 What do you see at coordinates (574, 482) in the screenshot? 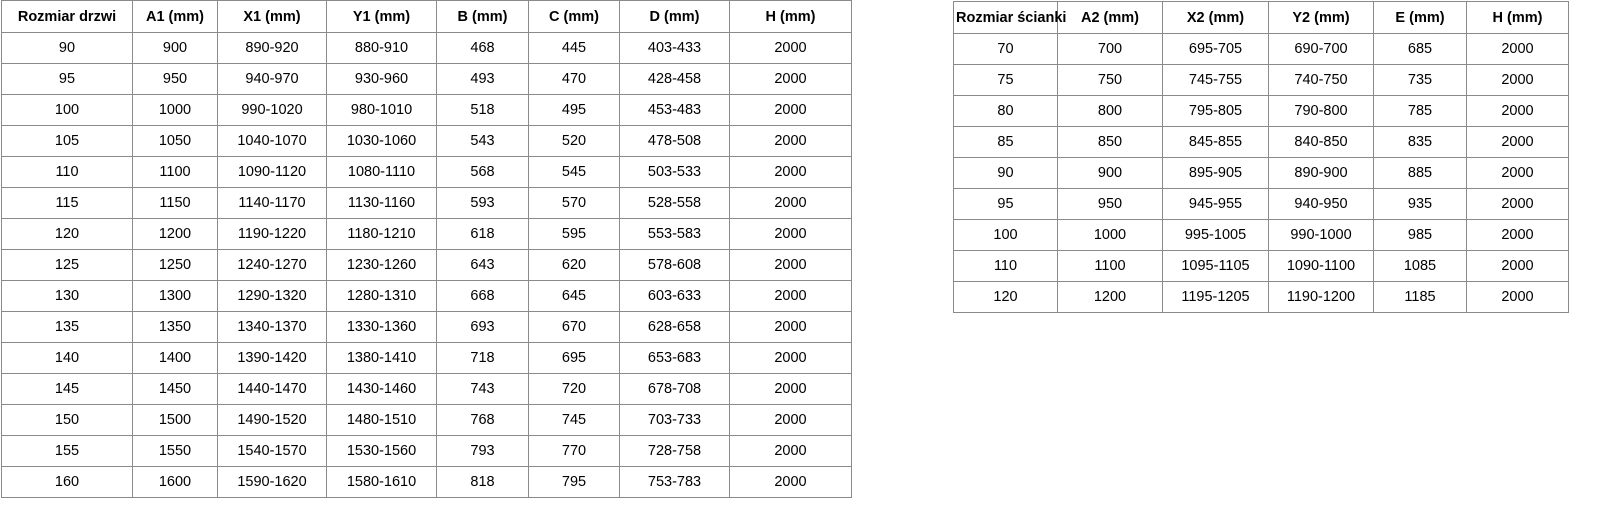
I see `door-cell: 795` at bounding box center [574, 482].